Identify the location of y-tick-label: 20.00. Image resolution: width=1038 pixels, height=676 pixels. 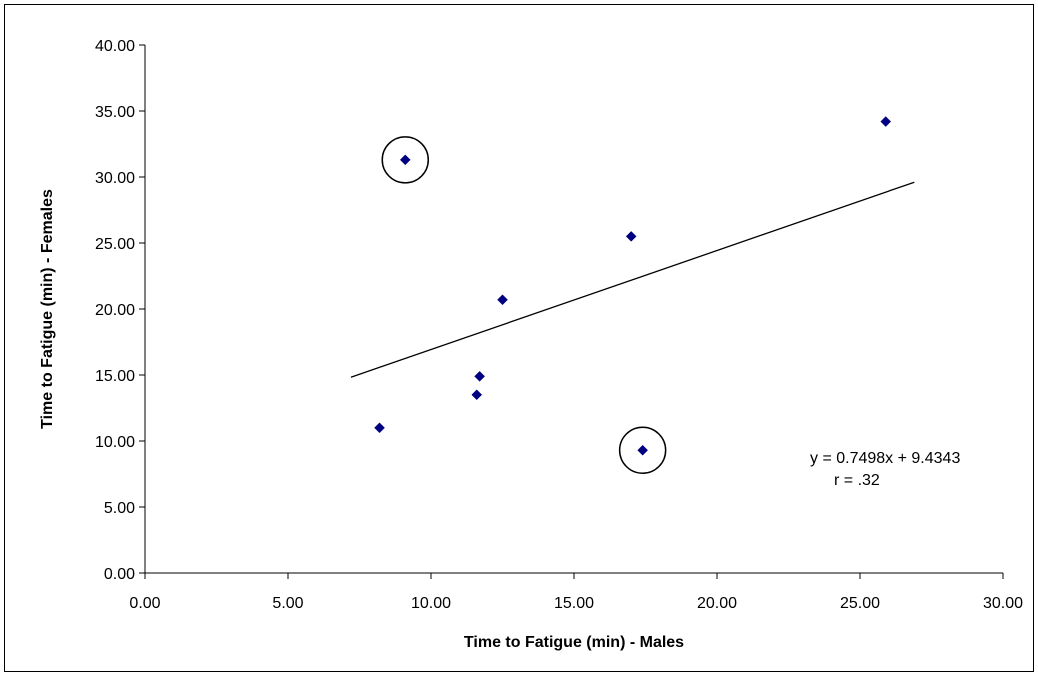
(115, 310).